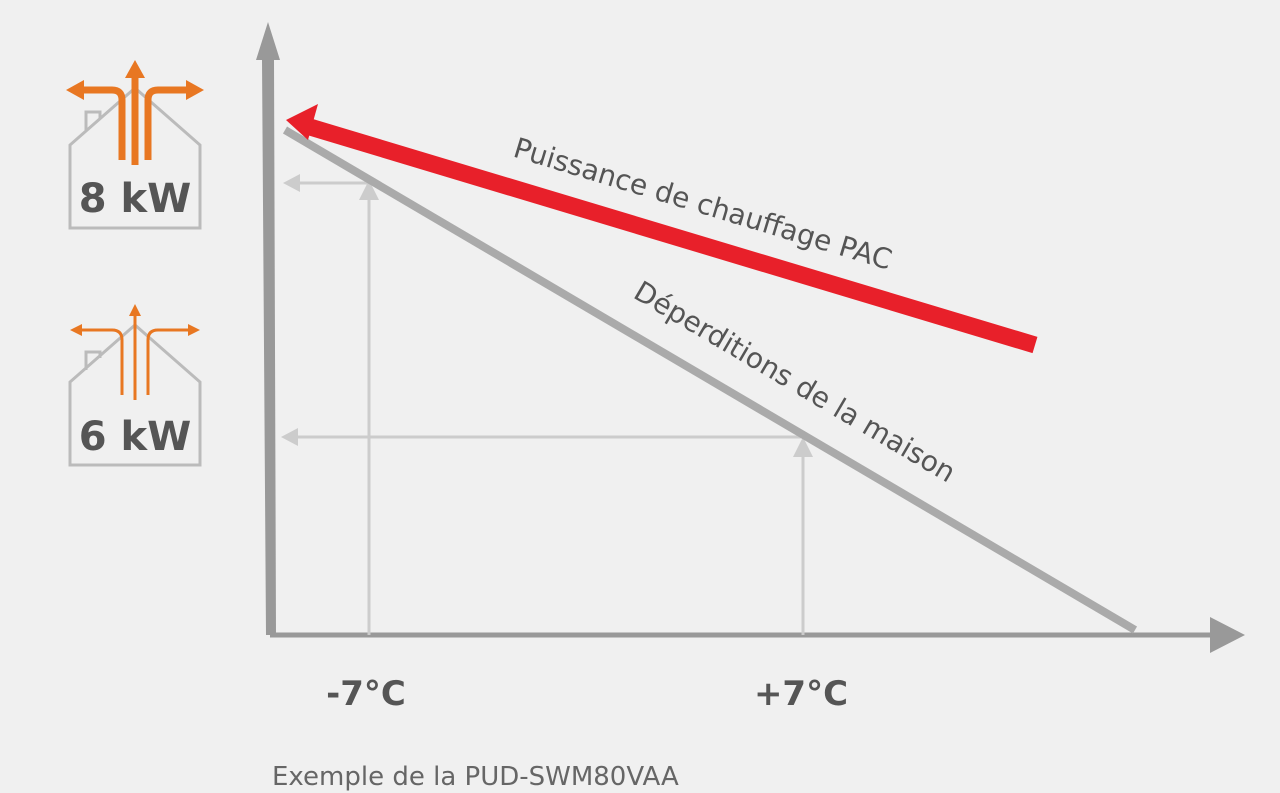 This screenshot has height=793, width=1280. I want to click on caption: Exemple de la PUD-SWM80VAA, so click(475, 777).